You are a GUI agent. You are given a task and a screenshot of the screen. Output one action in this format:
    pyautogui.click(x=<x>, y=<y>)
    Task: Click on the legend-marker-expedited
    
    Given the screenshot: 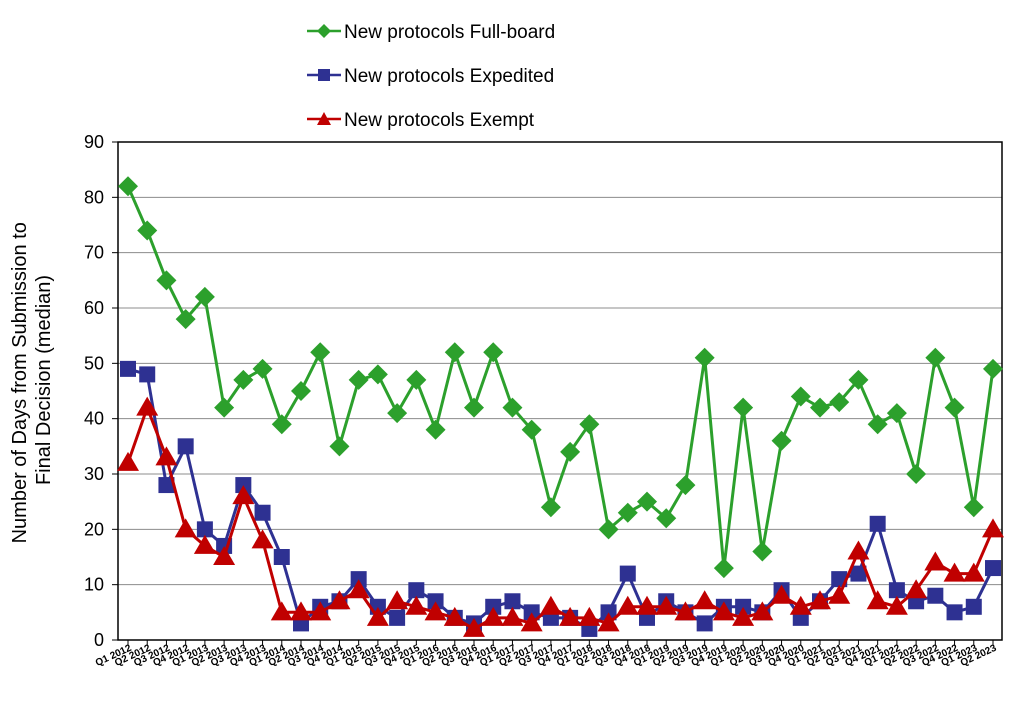 What is the action you would take?
    pyautogui.click(x=324, y=75)
    